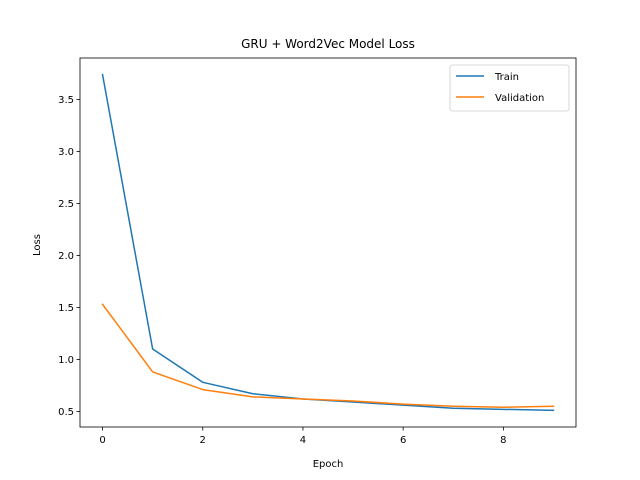 Image resolution: width=640 pixels, height=480 pixels. What do you see at coordinates (328, 44) in the screenshot?
I see `chart-title: GRU + Word2Vec Model Loss` at bounding box center [328, 44].